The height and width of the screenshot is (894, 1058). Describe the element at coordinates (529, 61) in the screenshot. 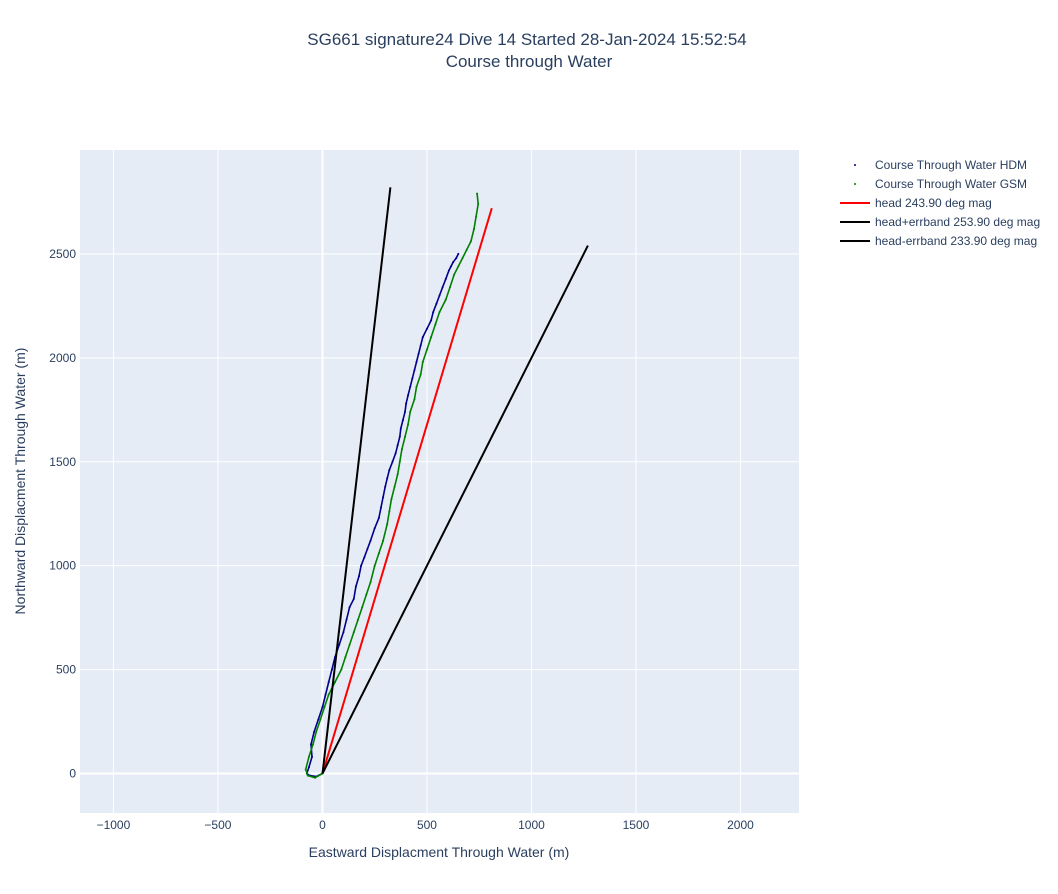

I see `chart-subtitle: Course through Water` at that location.